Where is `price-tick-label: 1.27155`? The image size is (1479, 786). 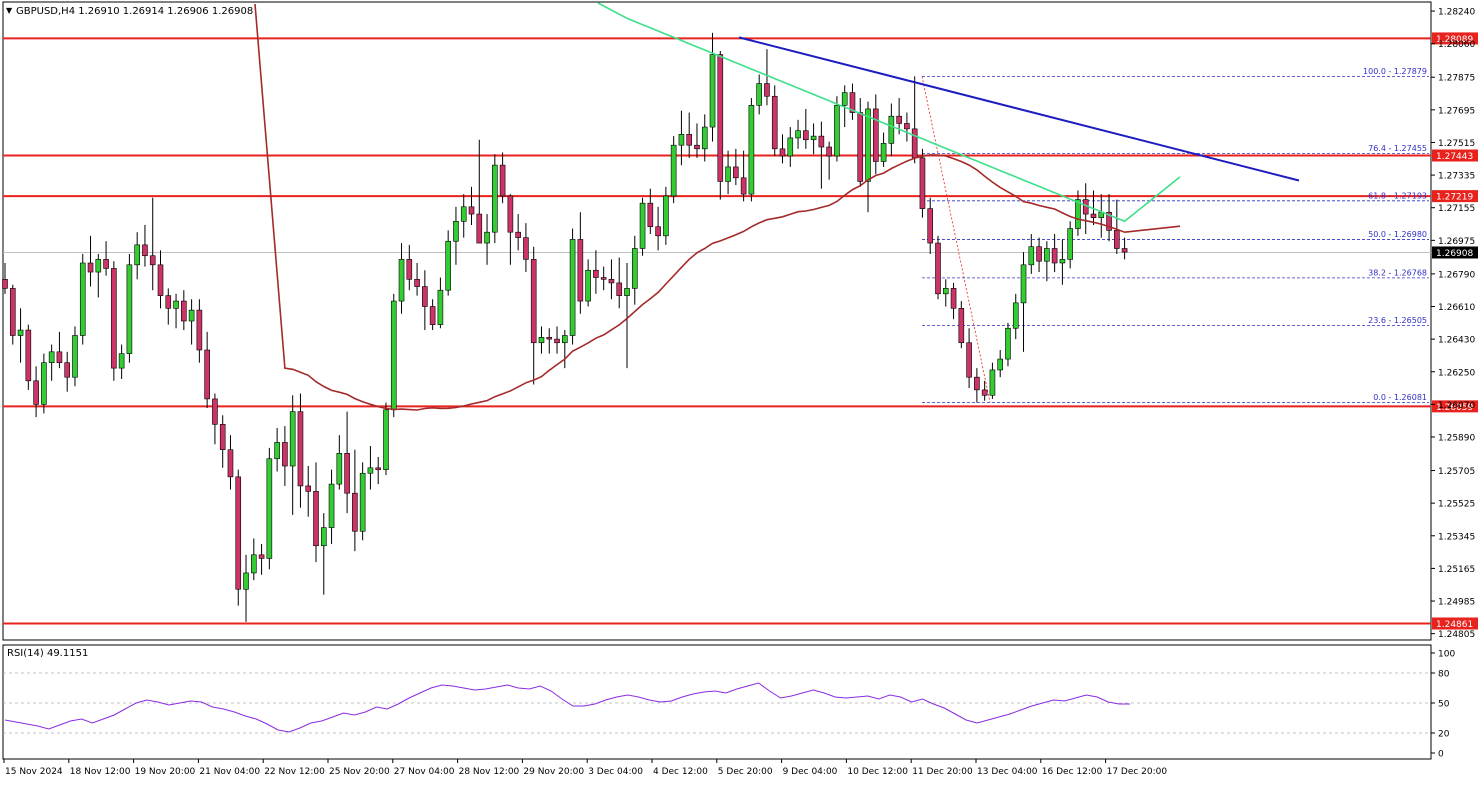
price-tick-label: 1.27155 is located at coordinates (1456, 209).